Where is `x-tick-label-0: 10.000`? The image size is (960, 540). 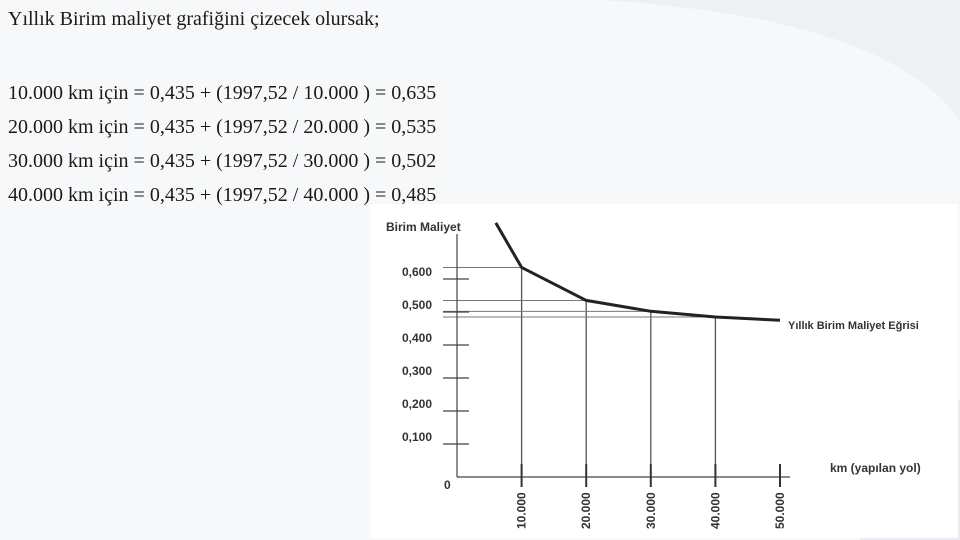 x-tick-label-0: 10.000 is located at coordinates (522, 510).